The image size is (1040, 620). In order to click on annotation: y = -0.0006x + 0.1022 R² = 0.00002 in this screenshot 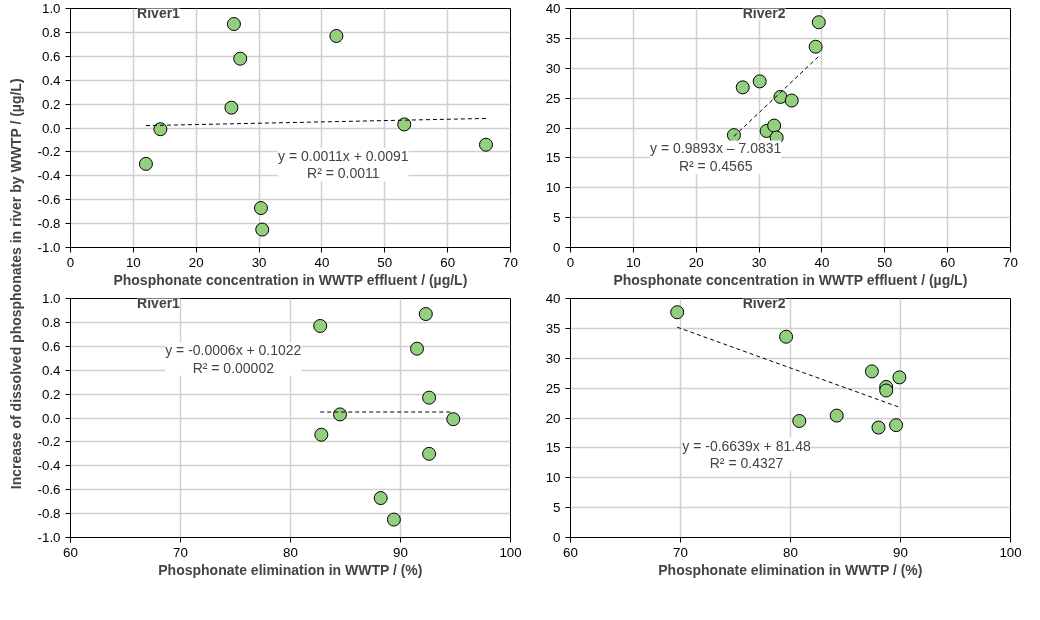, I will do `click(233, 359)`.